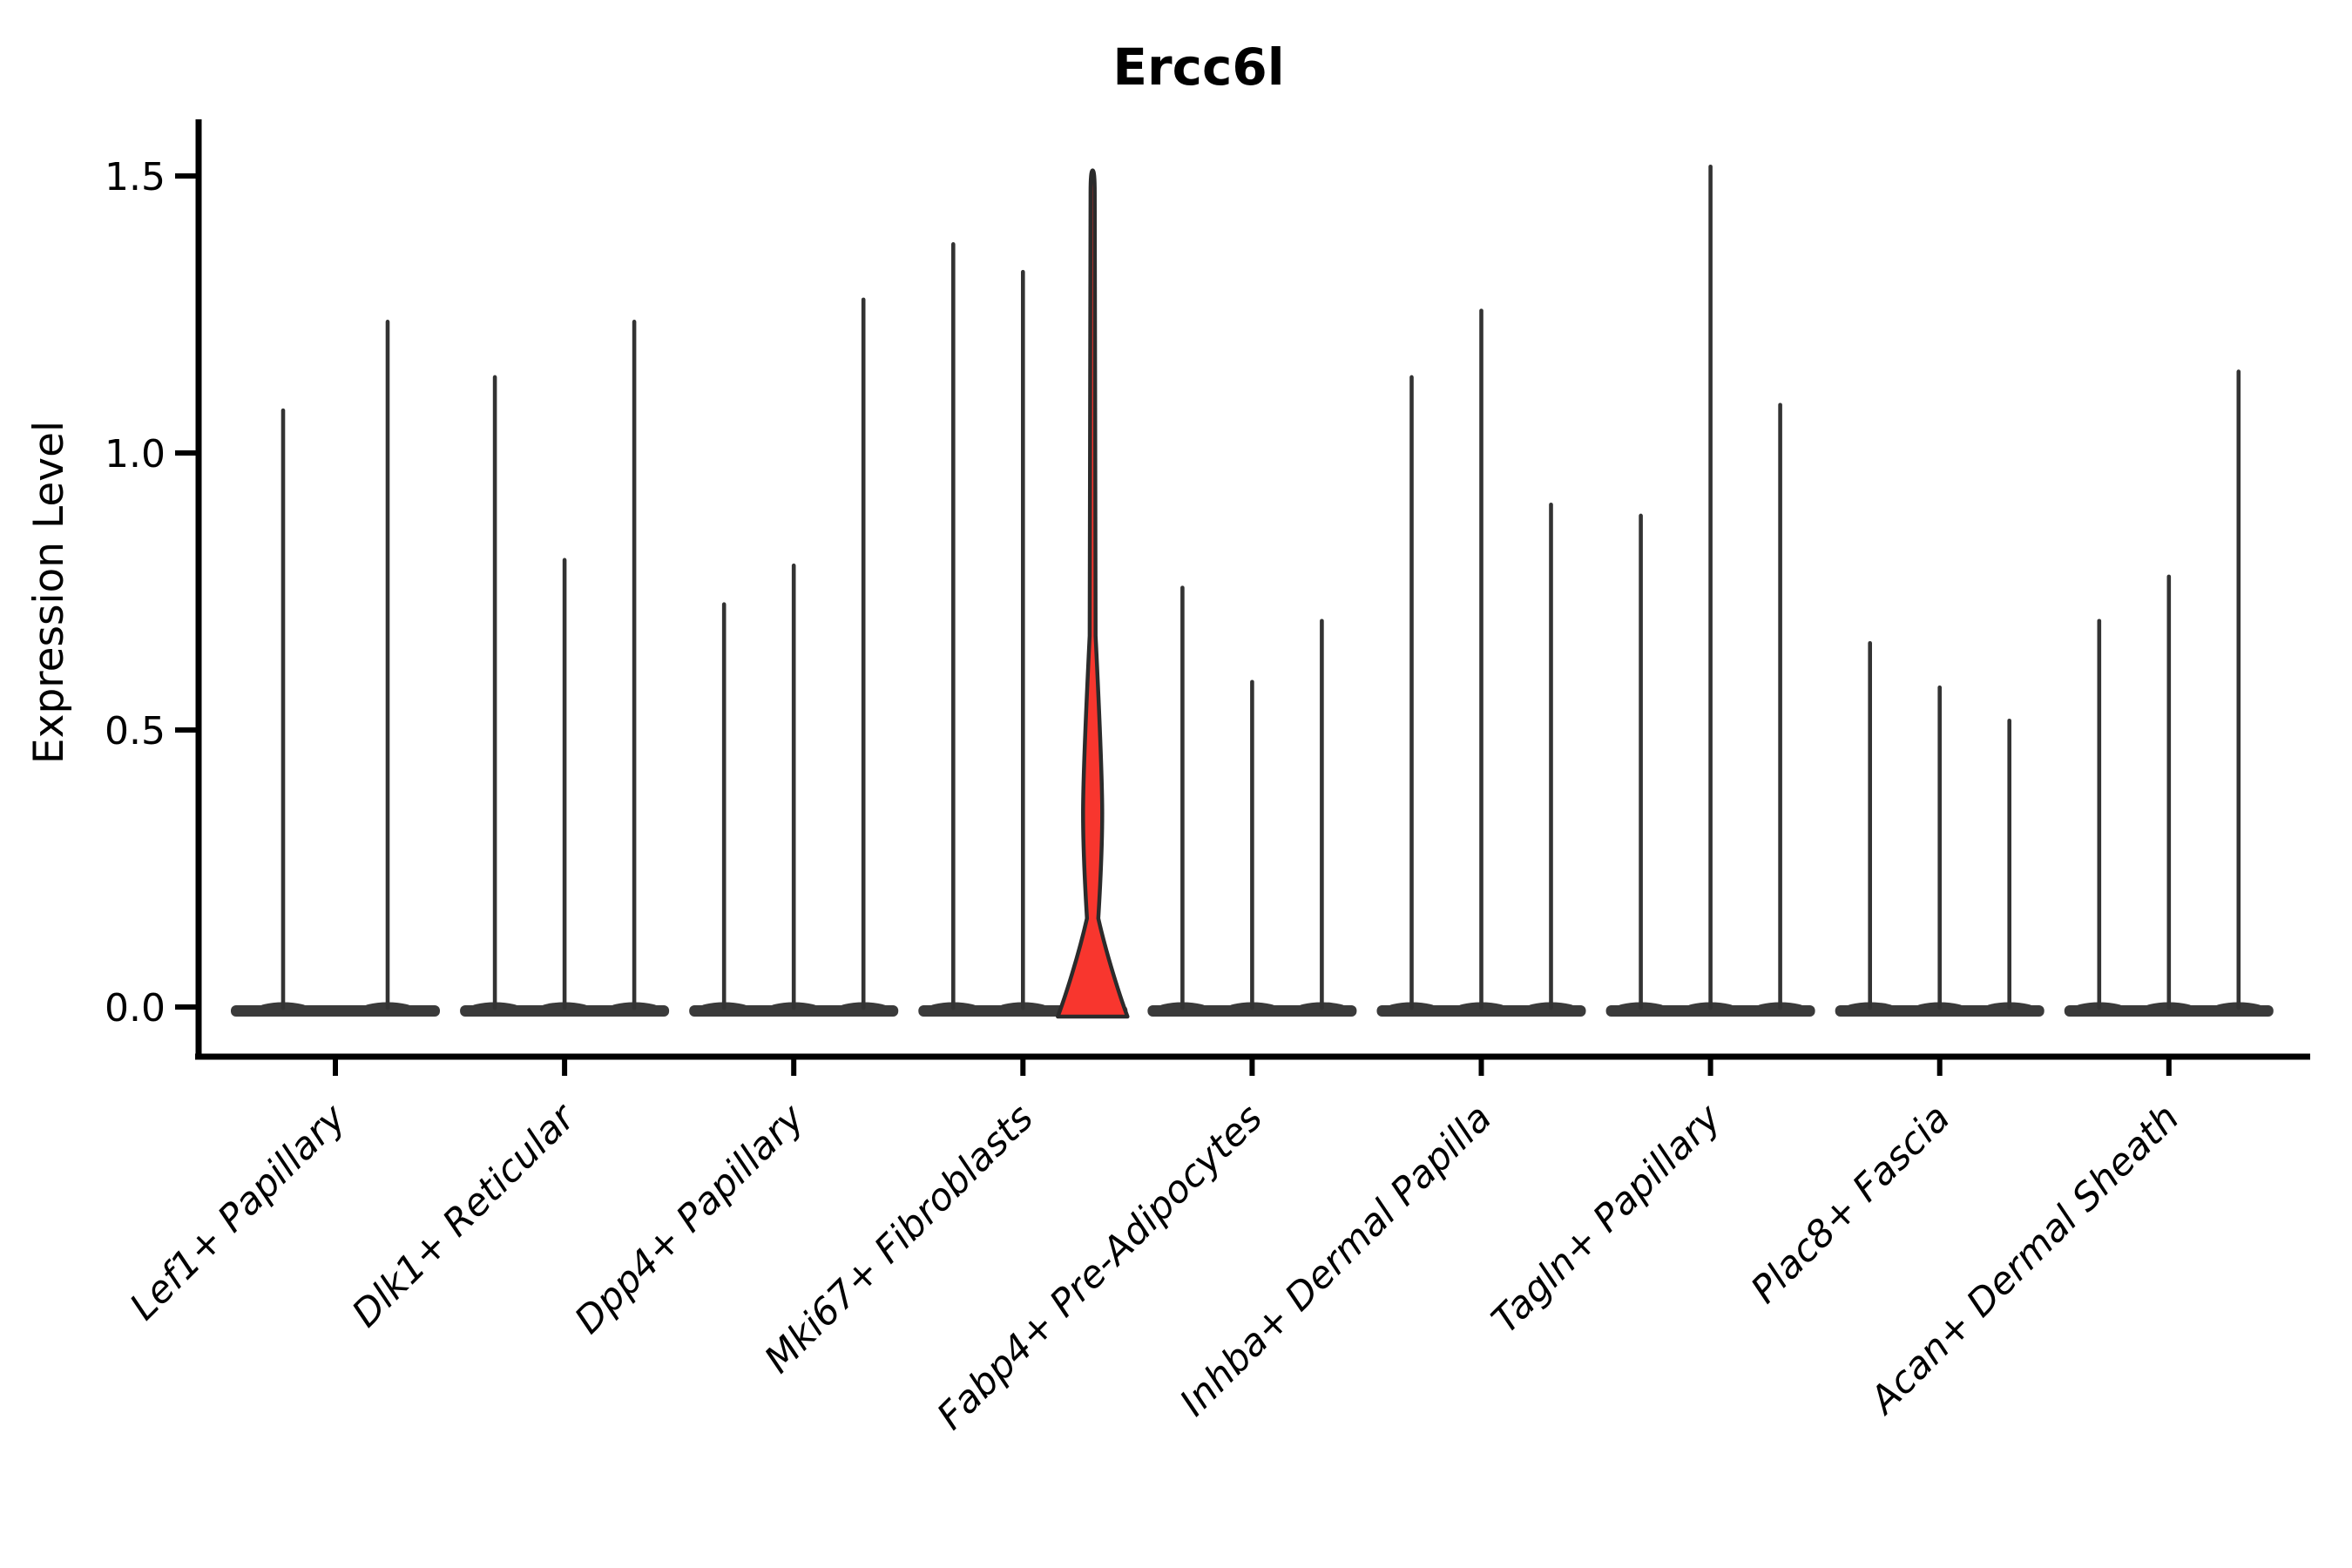  I want to click on y-axis-label: Expression Level, so click(49, 592).